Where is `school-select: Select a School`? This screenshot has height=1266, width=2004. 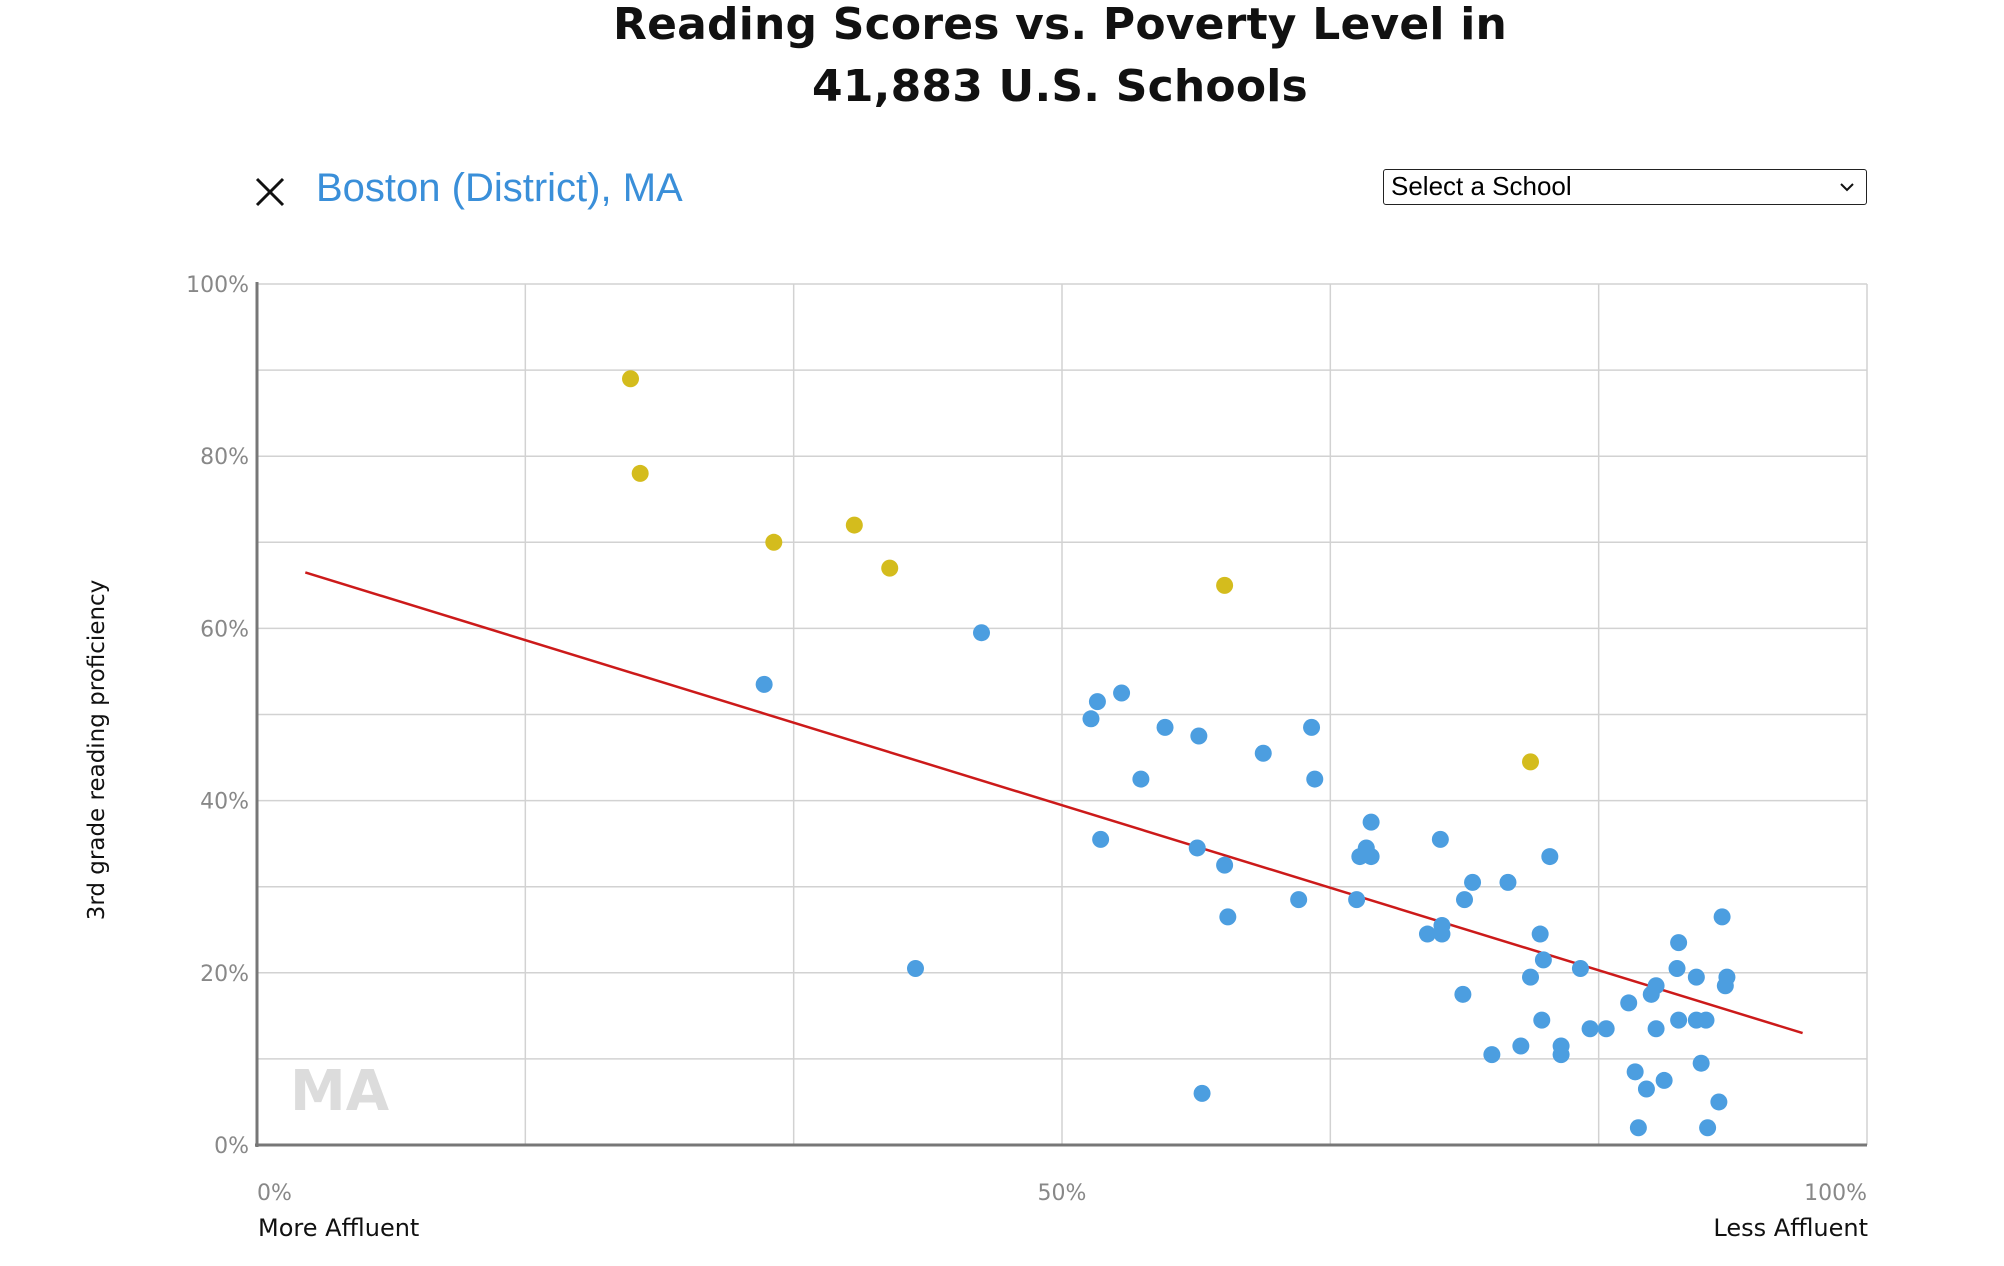
school-select: Select a School is located at coordinates (1625, 187).